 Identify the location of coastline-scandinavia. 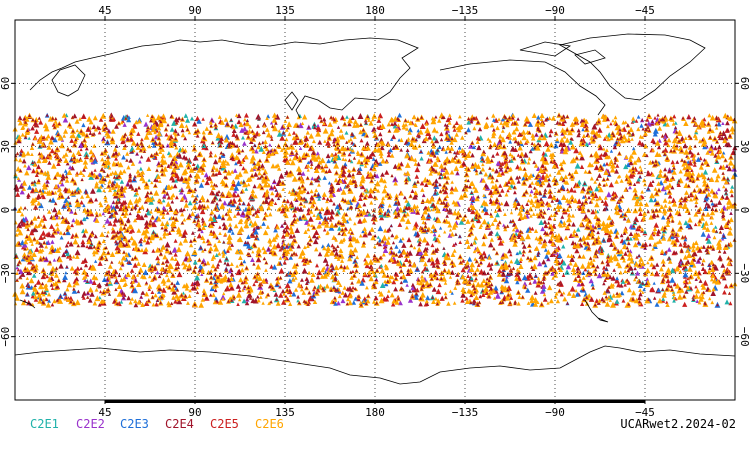
(68, 80).